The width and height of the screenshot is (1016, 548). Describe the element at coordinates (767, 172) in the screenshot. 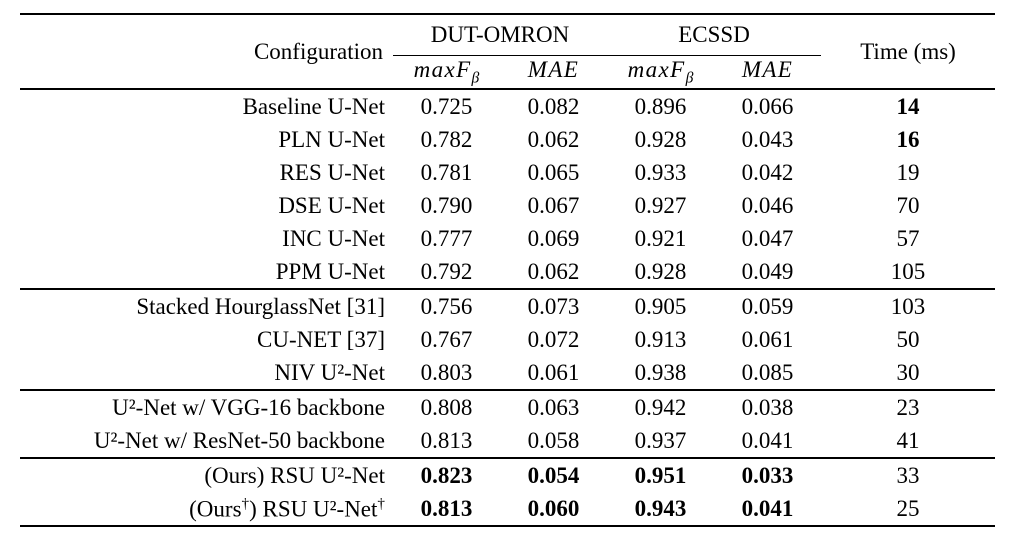

I see `metric-cell: 0.042` at that location.